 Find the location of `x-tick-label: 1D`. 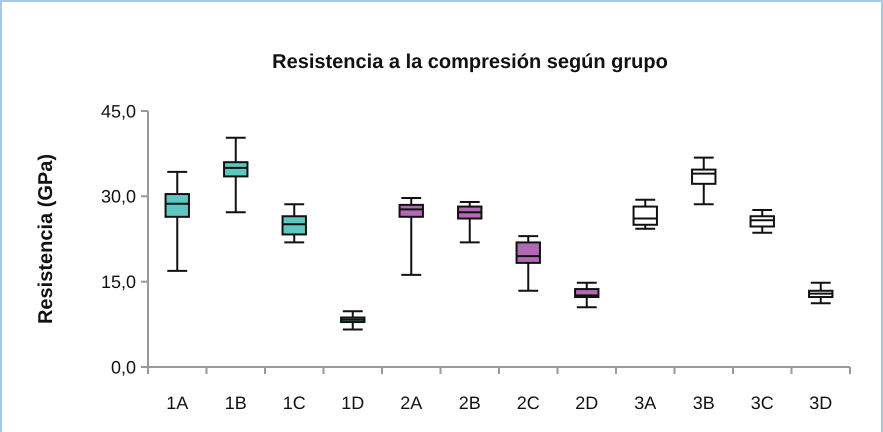

x-tick-label: 1D is located at coordinates (352, 403).